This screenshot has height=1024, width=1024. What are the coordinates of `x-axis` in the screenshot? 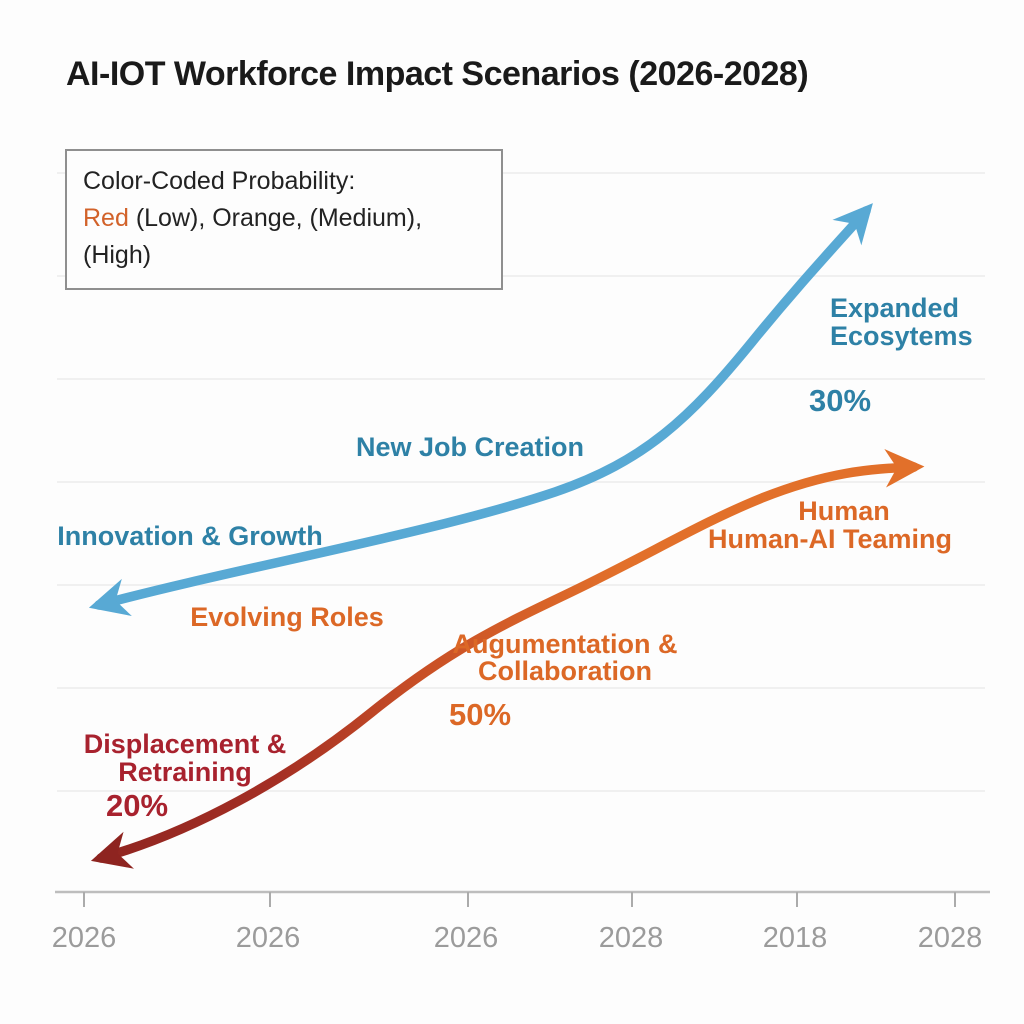 It's located at (522, 898).